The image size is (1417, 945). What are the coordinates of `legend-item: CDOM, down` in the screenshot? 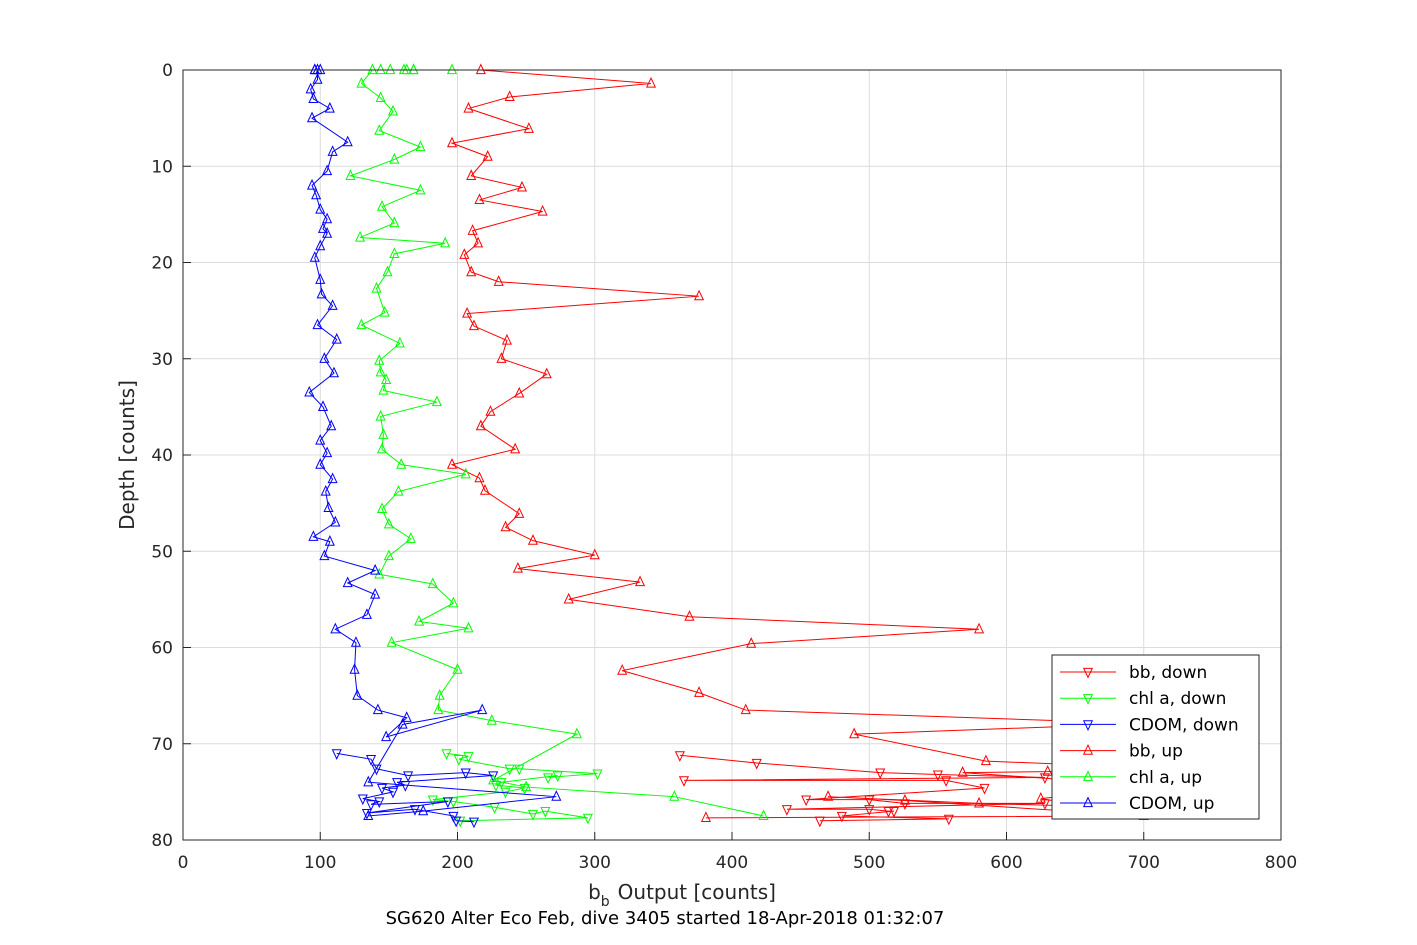 It's located at (1149, 725).